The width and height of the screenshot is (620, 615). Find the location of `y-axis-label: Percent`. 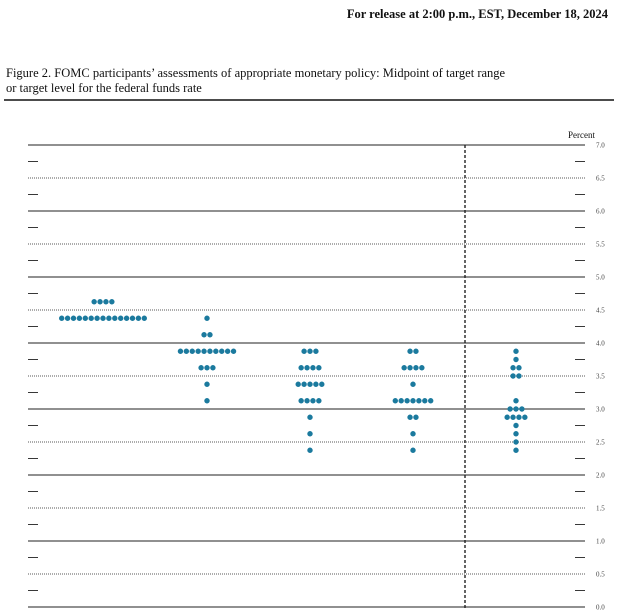

y-axis-label: Percent is located at coordinates (581, 135).